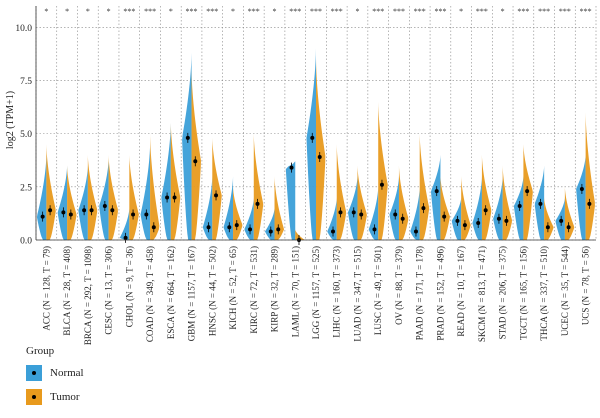 The width and height of the screenshot is (600, 418). What do you see at coordinates (461, 291) in the screenshot?
I see `x-tick-label: READ (N = 10, T = 167)` at bounding box center [461, 291].